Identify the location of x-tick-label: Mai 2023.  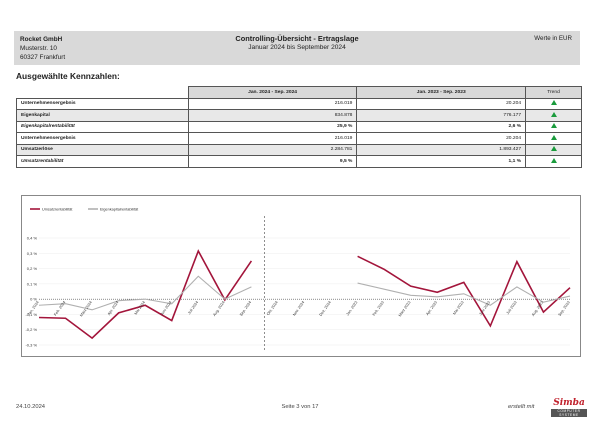
(458, 307).